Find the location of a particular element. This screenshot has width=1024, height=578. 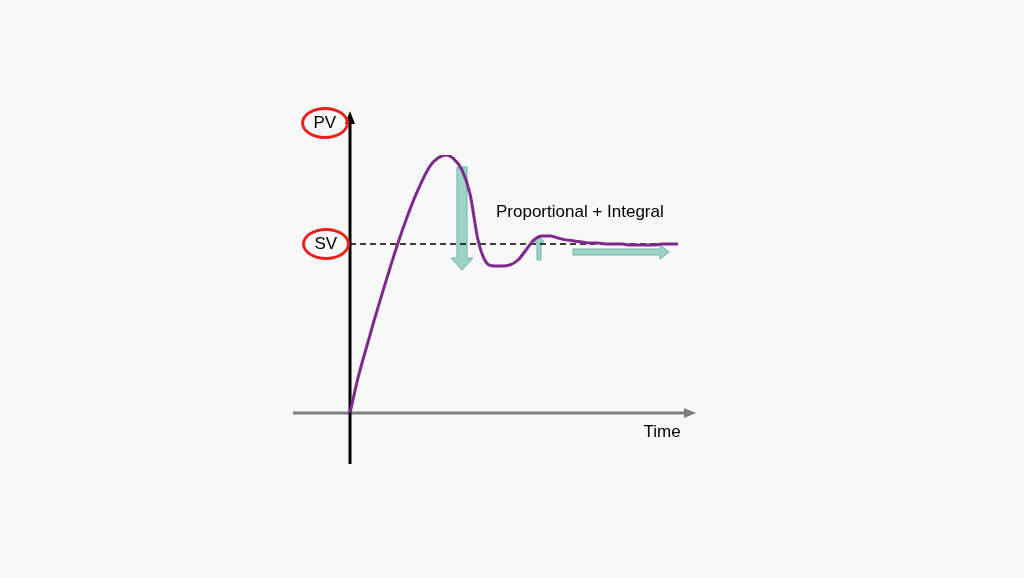

ref-line-label: SV is located at coordinates (326, 244).